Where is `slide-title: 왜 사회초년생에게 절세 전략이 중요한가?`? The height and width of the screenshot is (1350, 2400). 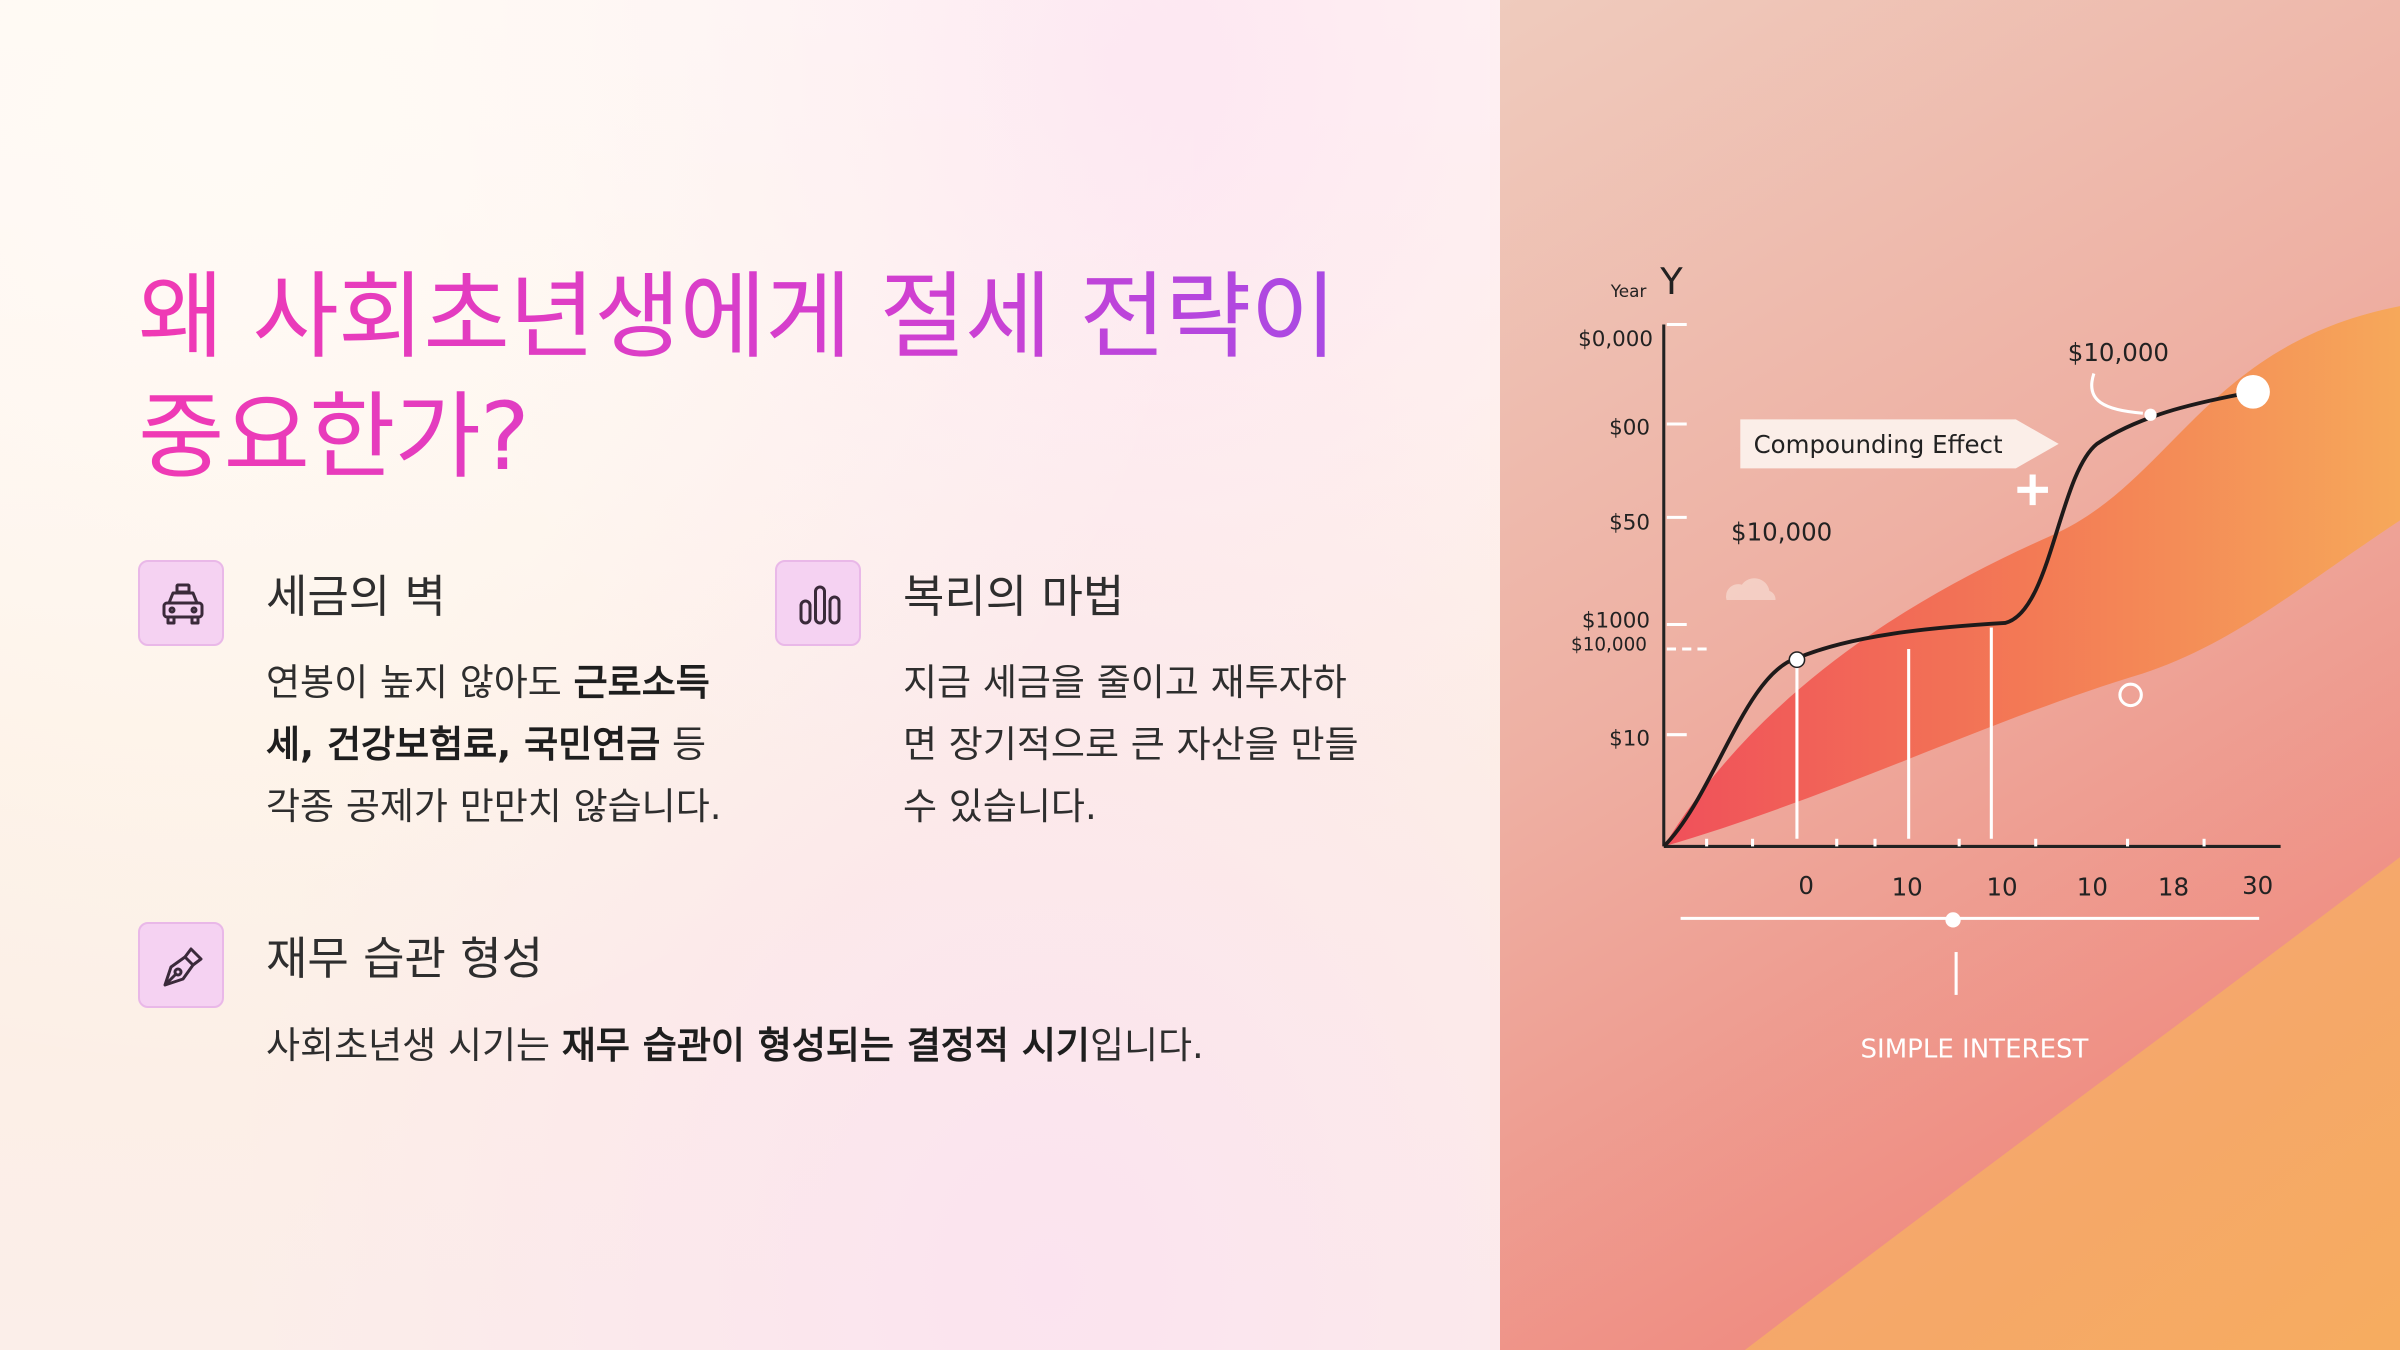
slide-title: 왜 사회초년생에게 절세 전략이 중요한가? is located at coordinates (763, 378).